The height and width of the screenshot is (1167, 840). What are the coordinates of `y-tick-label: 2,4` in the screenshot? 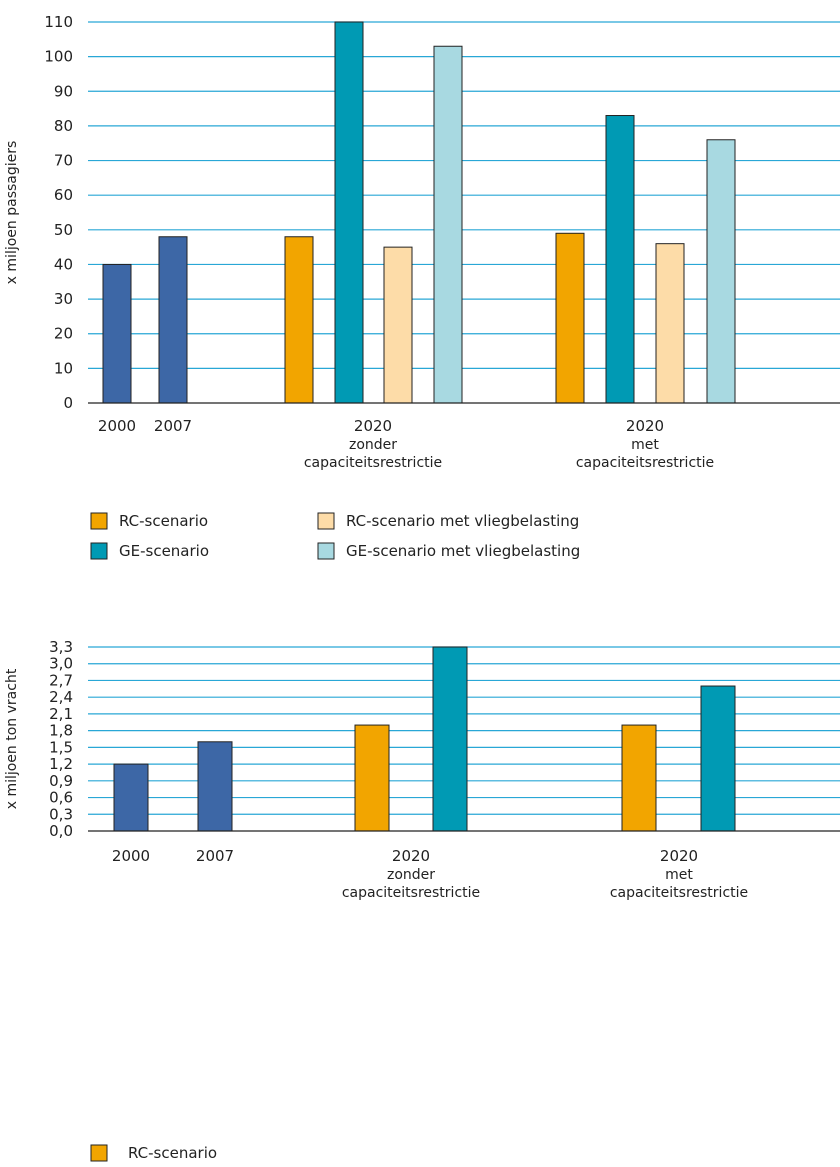 It's located at (61, 697).